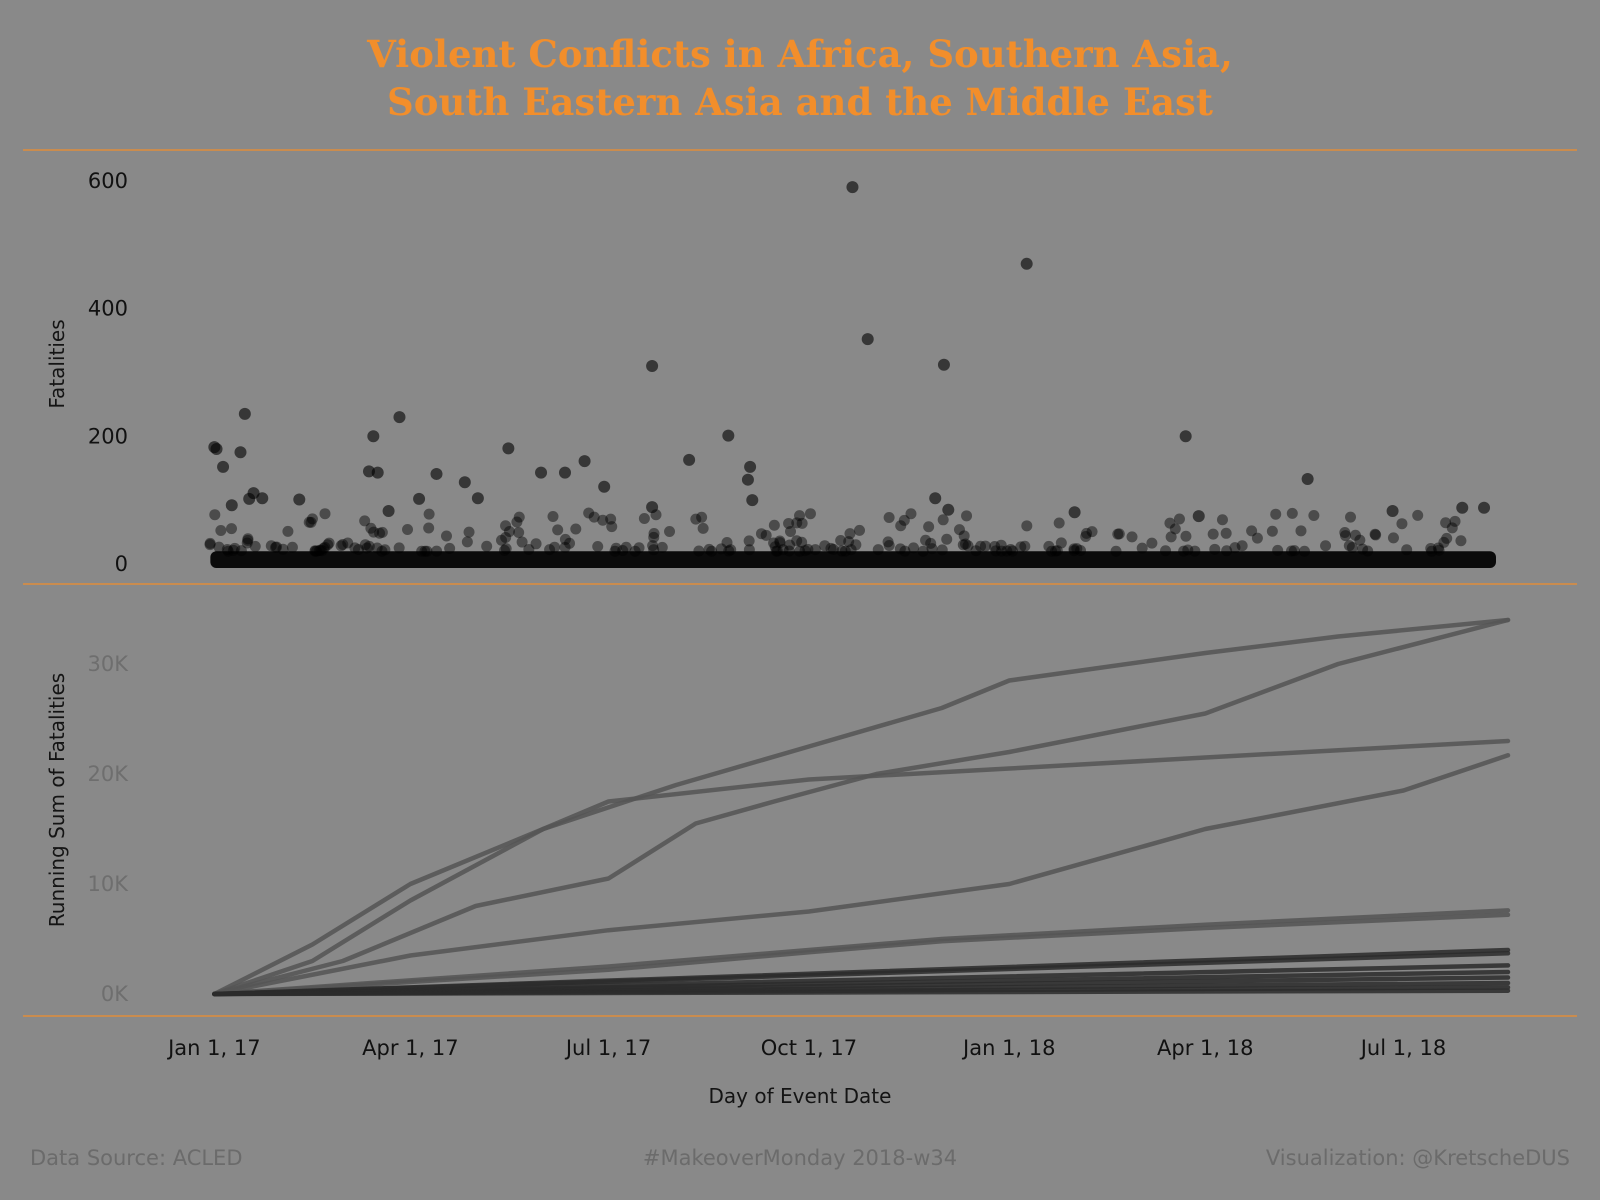  I want to click on dense-event-cluster, so click(853, 559).